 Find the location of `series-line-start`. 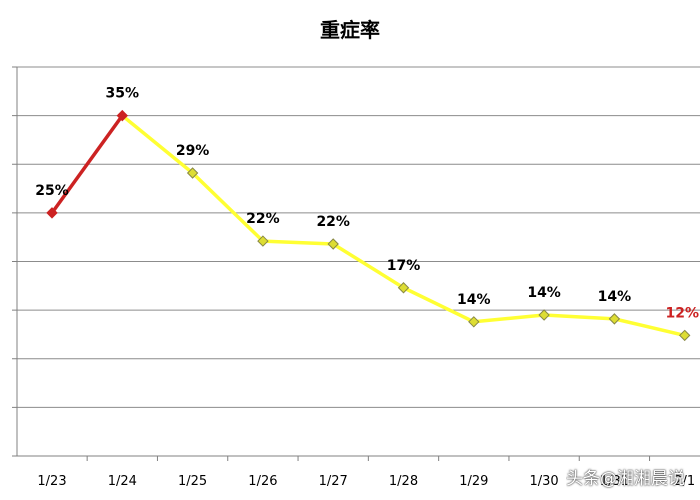

series-line-start is located at coordinates (87, 164).